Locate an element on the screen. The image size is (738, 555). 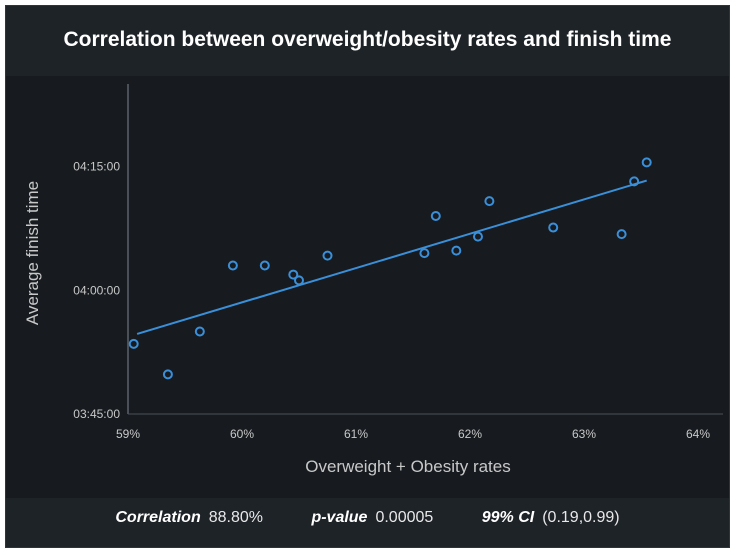
y-tick-label: 03:45:00 is located at coordinates (96, 414).